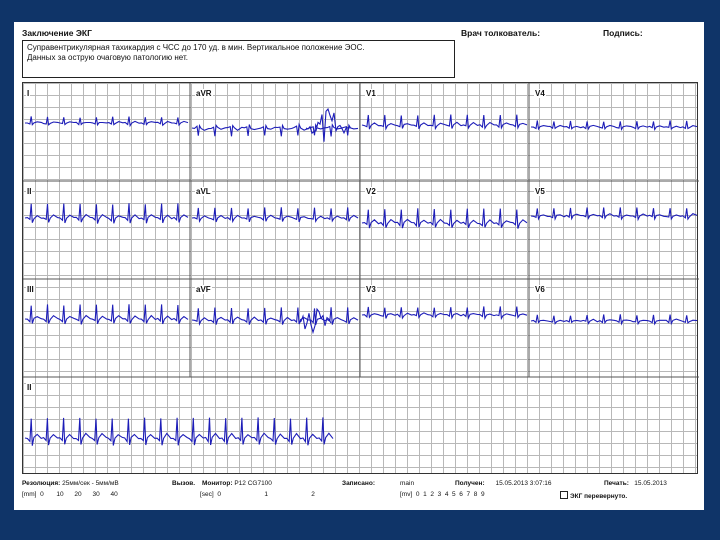  Describe the element at coordinates (623, 33) in the screenshot. I see `signature-label: Подпись:` at that location.